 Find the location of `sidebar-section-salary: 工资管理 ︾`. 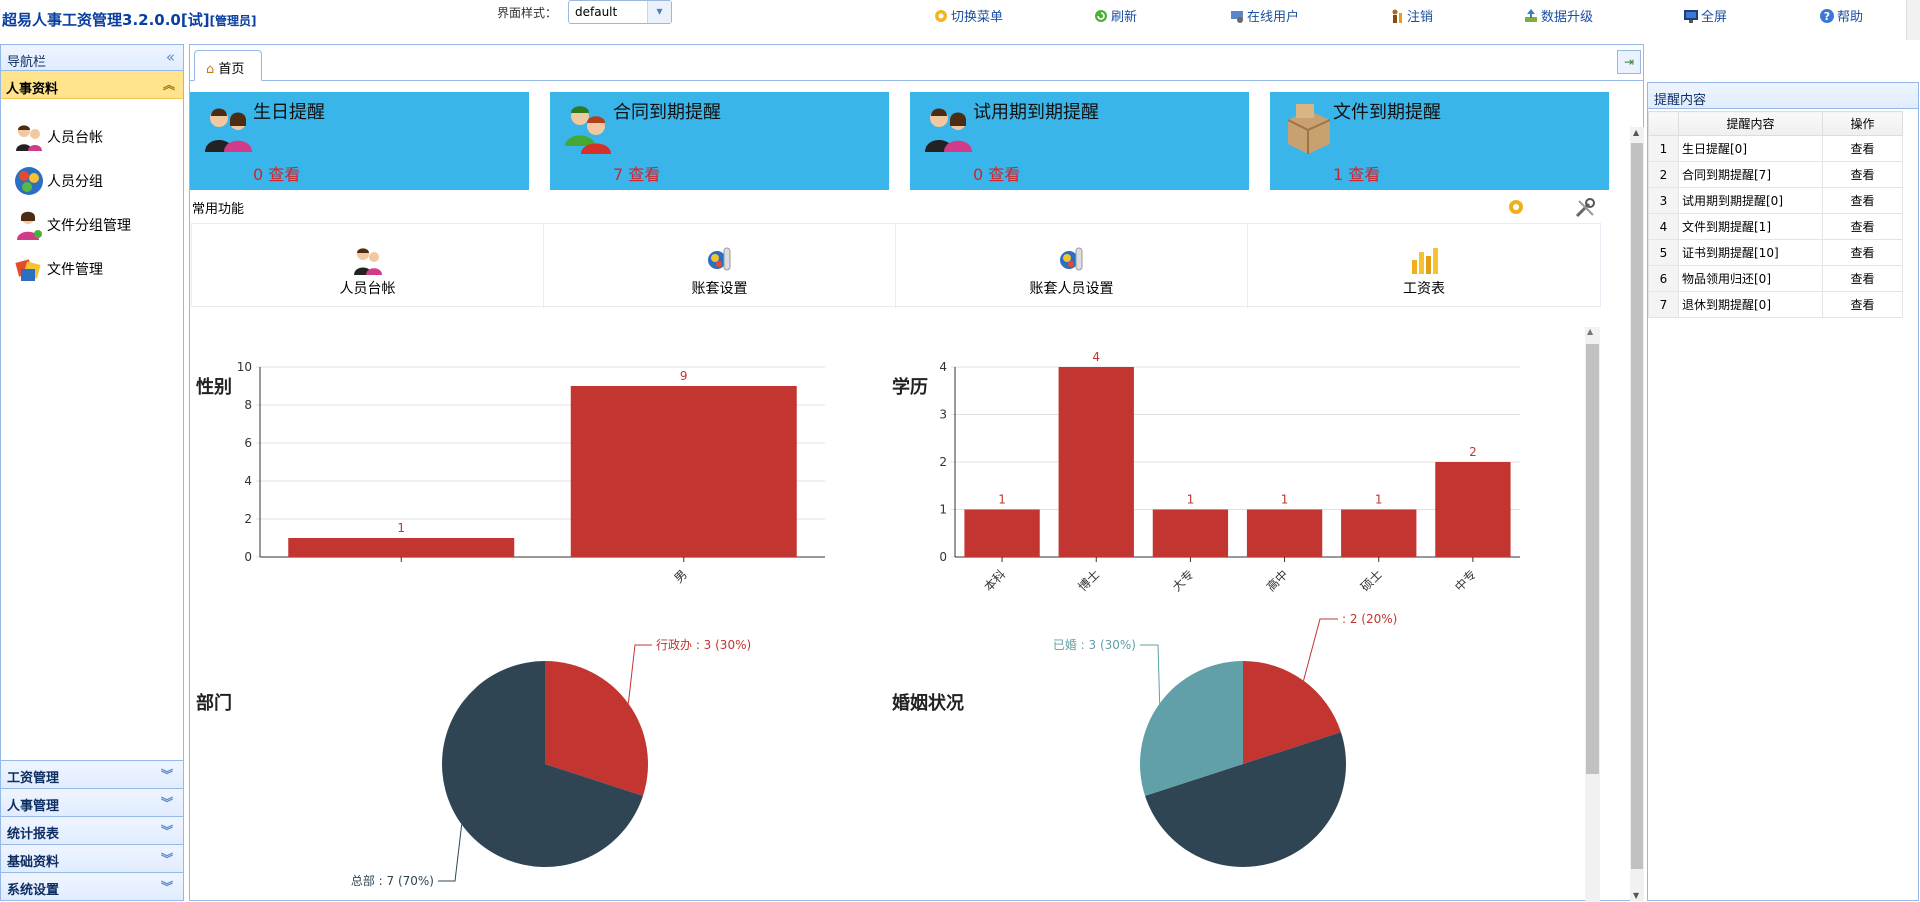

sidebar-section-salary: 工资管理 ︾ is located at coordinates (92, 774).